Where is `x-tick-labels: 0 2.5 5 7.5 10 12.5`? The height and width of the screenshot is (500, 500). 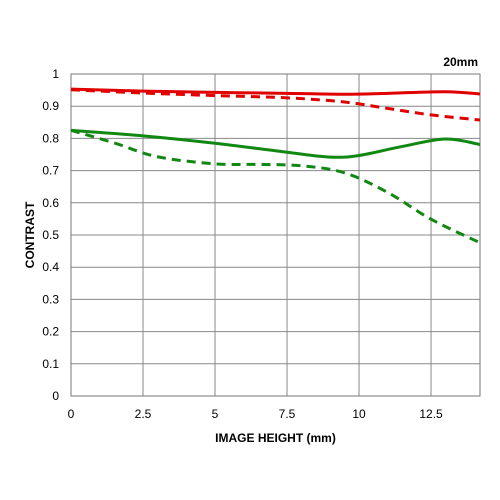 x-tick-labels: 0 2.5 5 7.5 10 12.5 is located at coordinates (255, 414).